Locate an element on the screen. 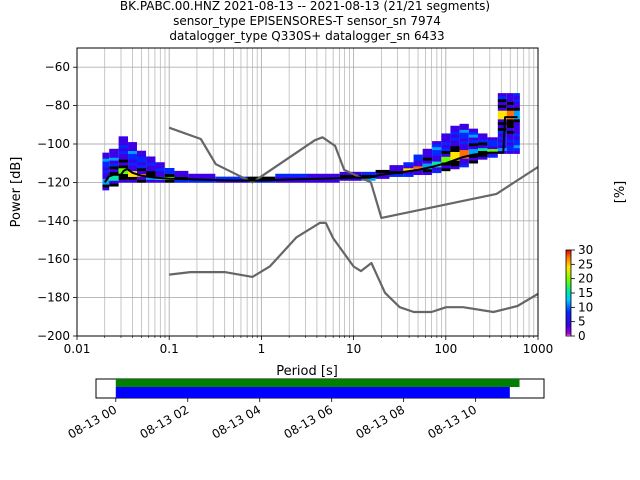  y-tick-label: −200 is located at coordinates (53, 336).